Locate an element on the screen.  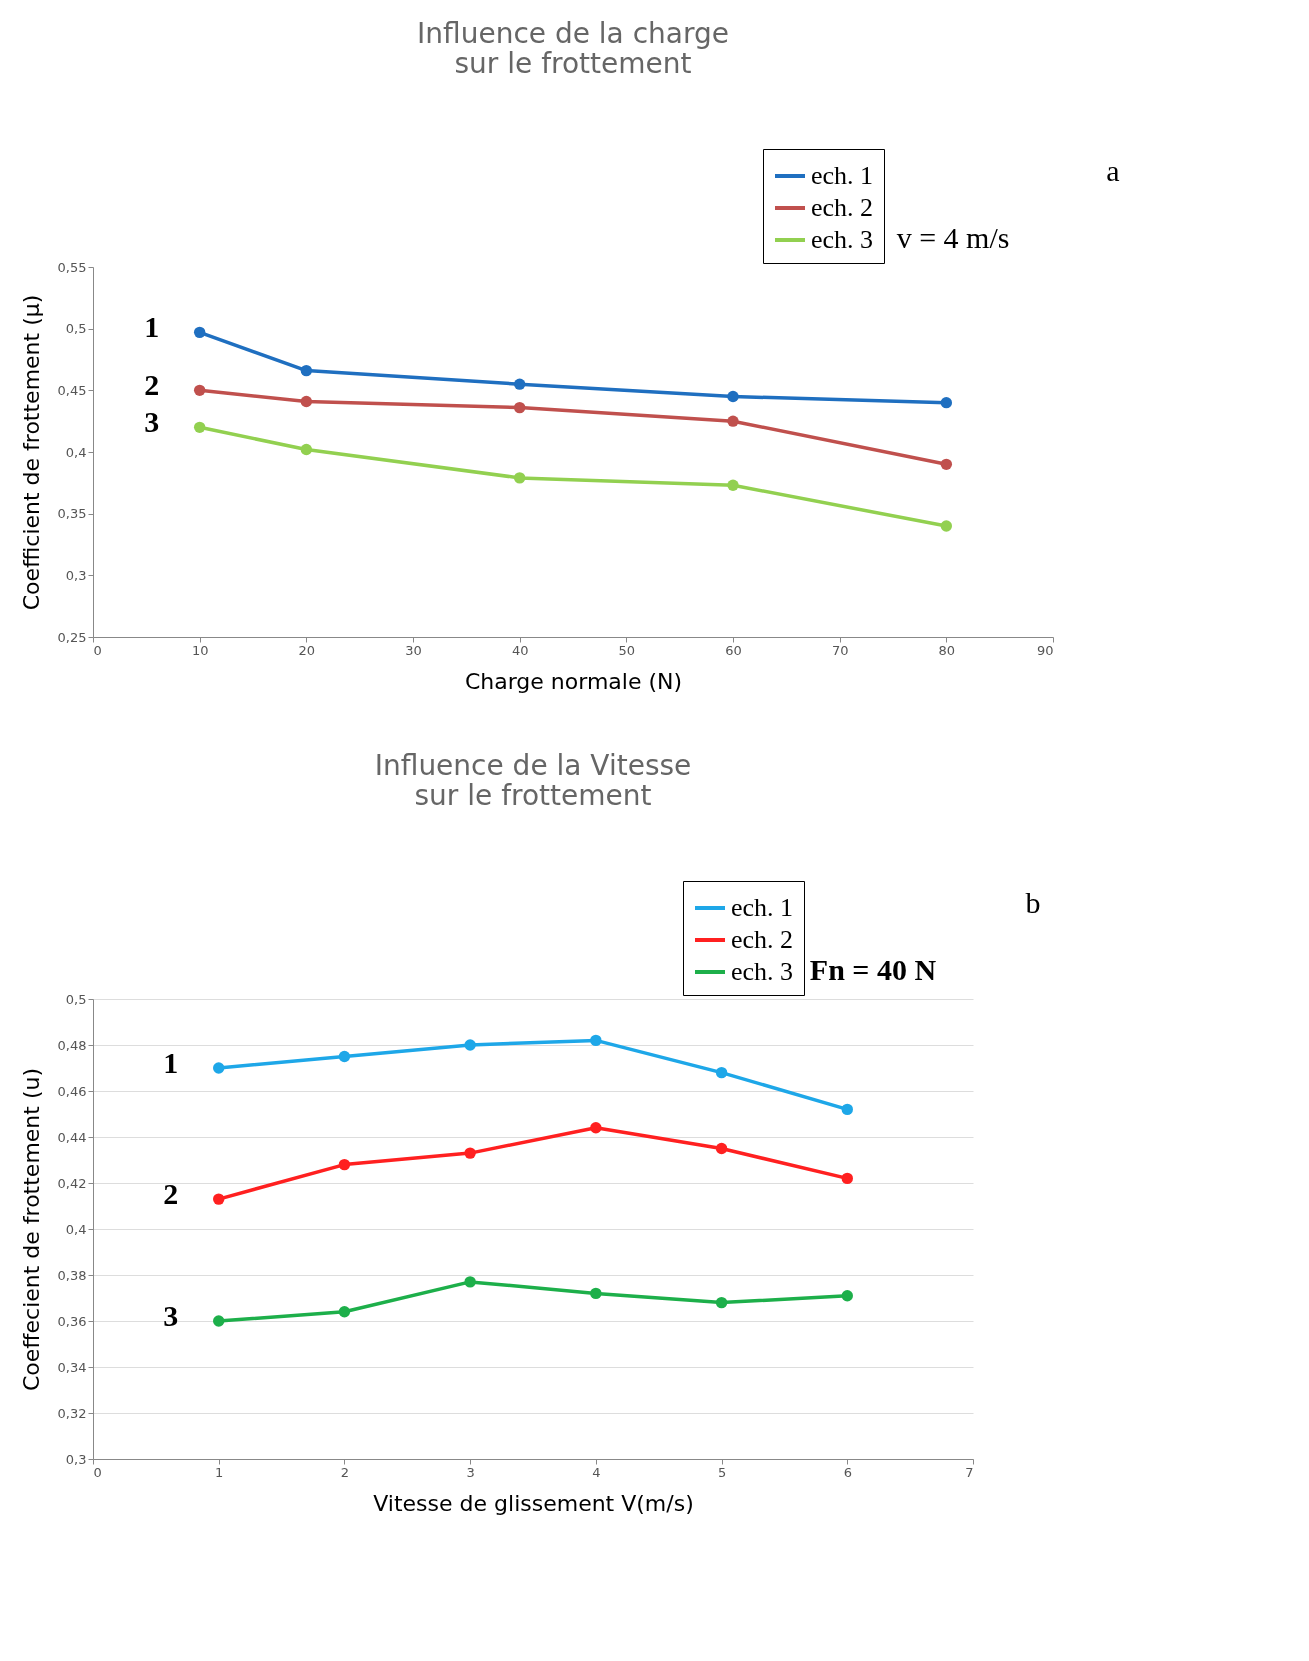
y-tick-label: 0,25 is located at coordinates (72, 637).